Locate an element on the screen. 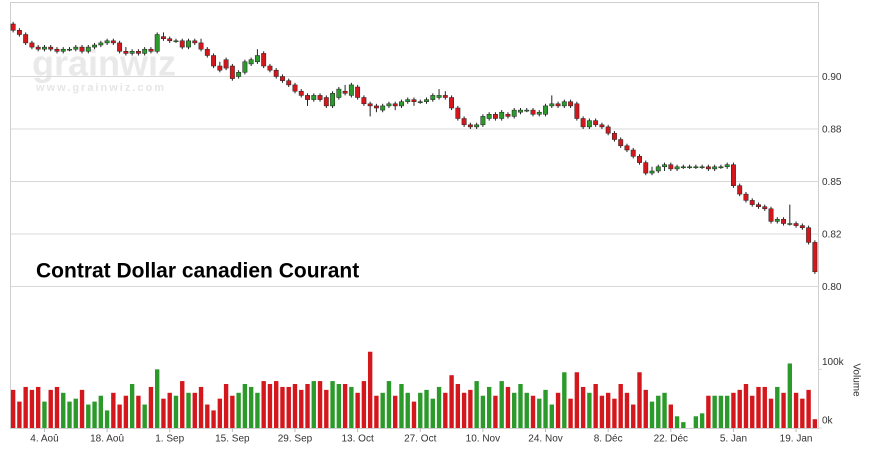 The image size is (874, 458). chart-title: Contrat Dollar canadien Courant is located at coordinates (197, 271).